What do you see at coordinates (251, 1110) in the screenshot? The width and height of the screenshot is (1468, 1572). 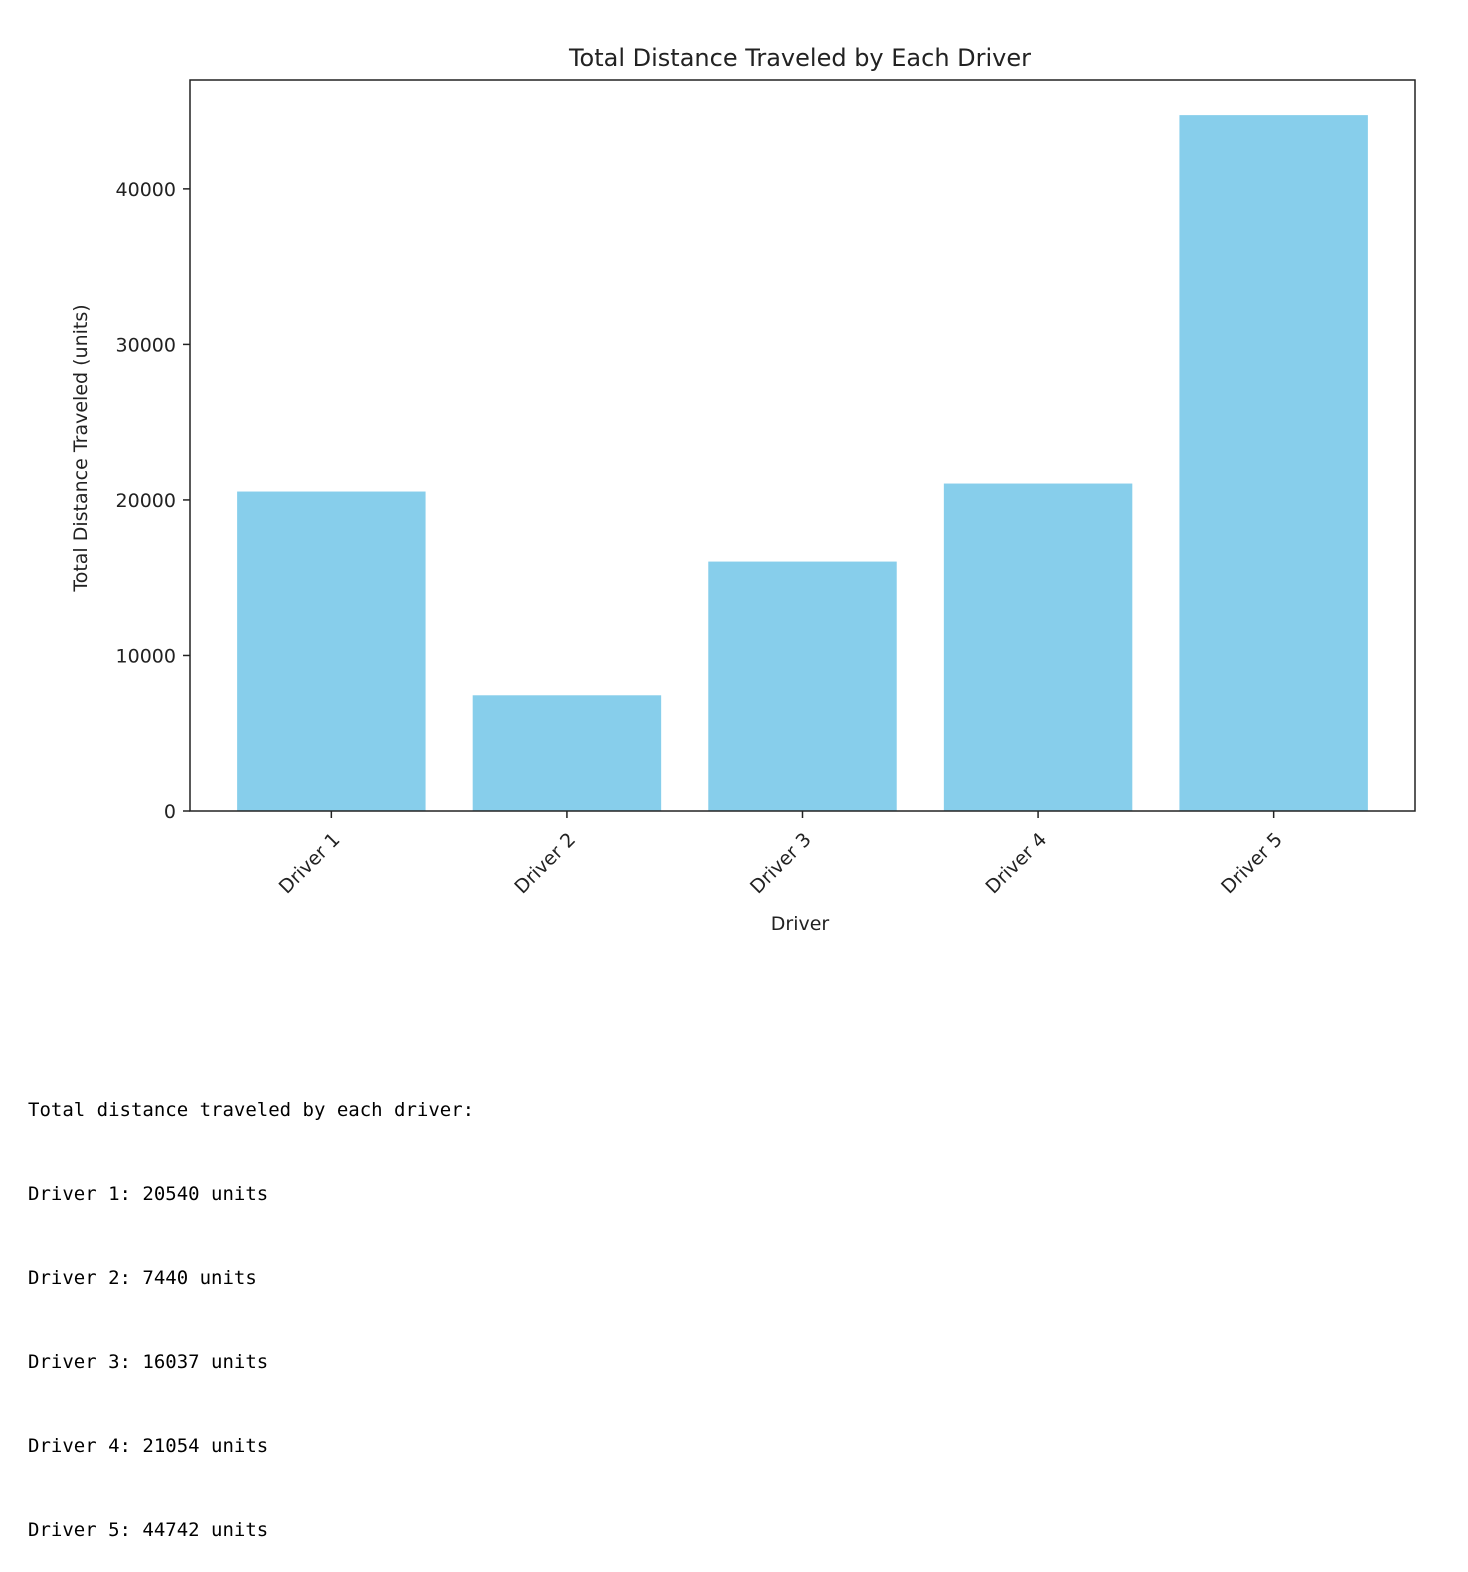 I see `output-header: Total distance traveled by each driver:` at bounding box center [251, 1110].